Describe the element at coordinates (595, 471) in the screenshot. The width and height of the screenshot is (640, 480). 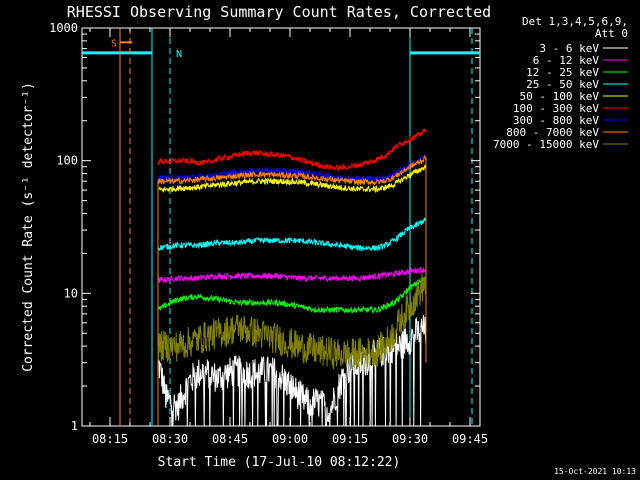
I see `footer-timestamp: 15-Oct-2021 10:13` at that location.